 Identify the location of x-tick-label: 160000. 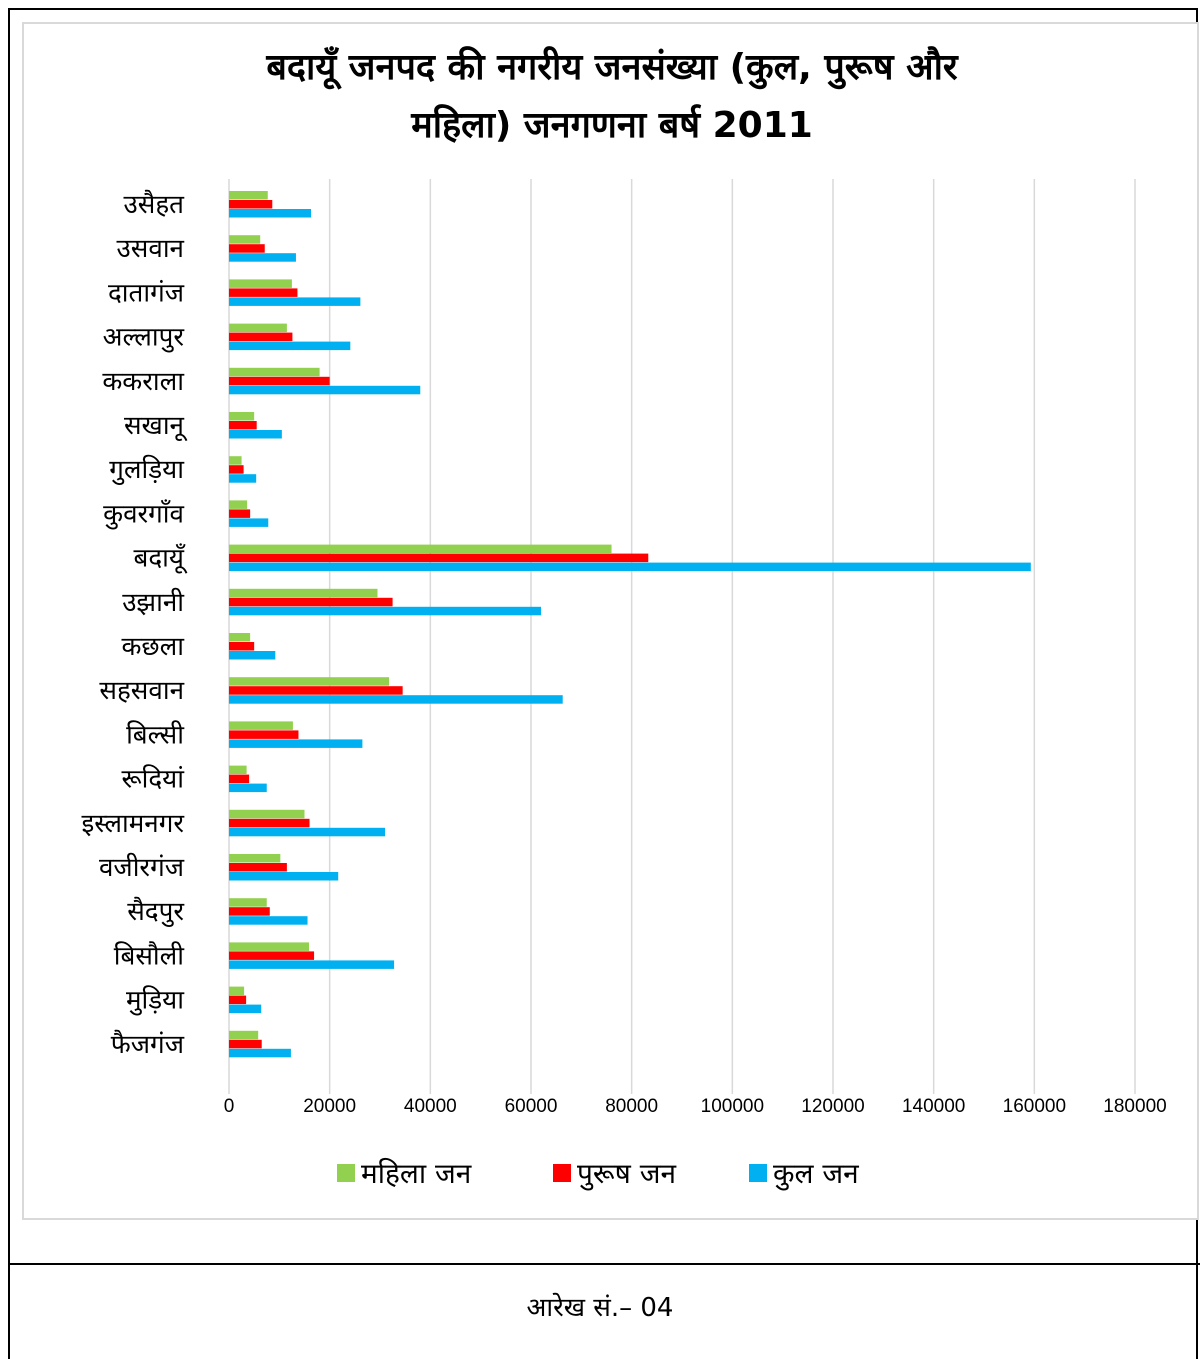
(1034, 1106).